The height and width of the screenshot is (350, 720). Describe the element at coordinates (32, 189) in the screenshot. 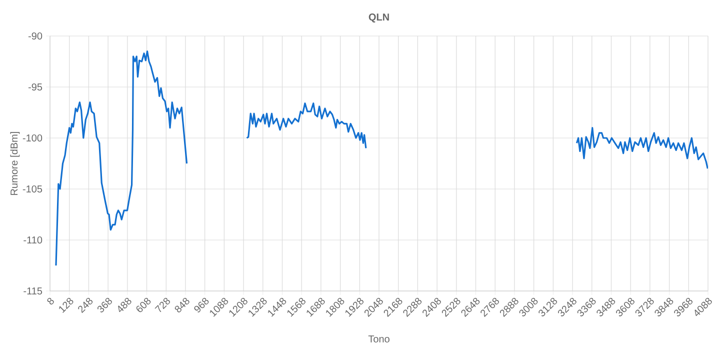

I see `y-tick-label: -105` at that location.